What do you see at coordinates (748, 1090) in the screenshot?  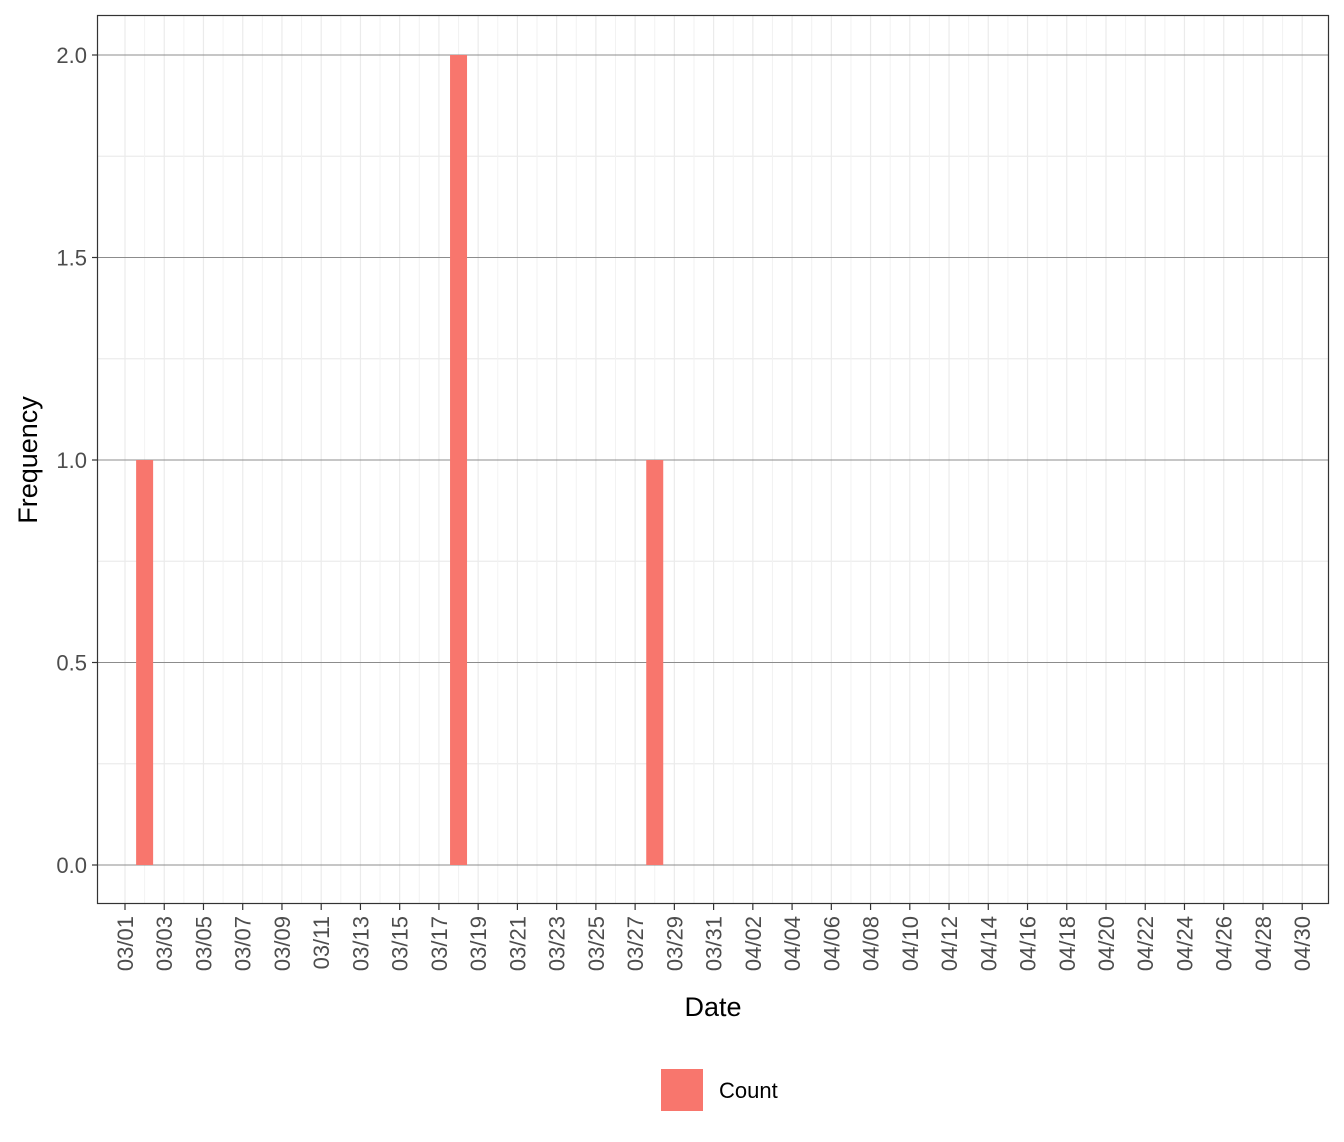 I see `legend-label-count: Count` at bounding box center [748, 1090].